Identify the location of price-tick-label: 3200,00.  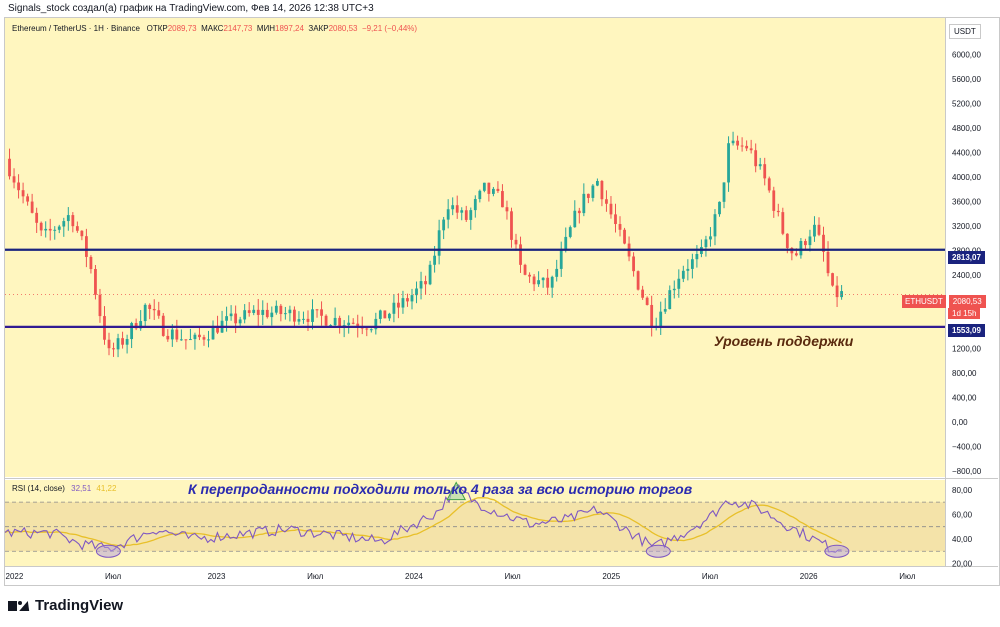
(966, 226).